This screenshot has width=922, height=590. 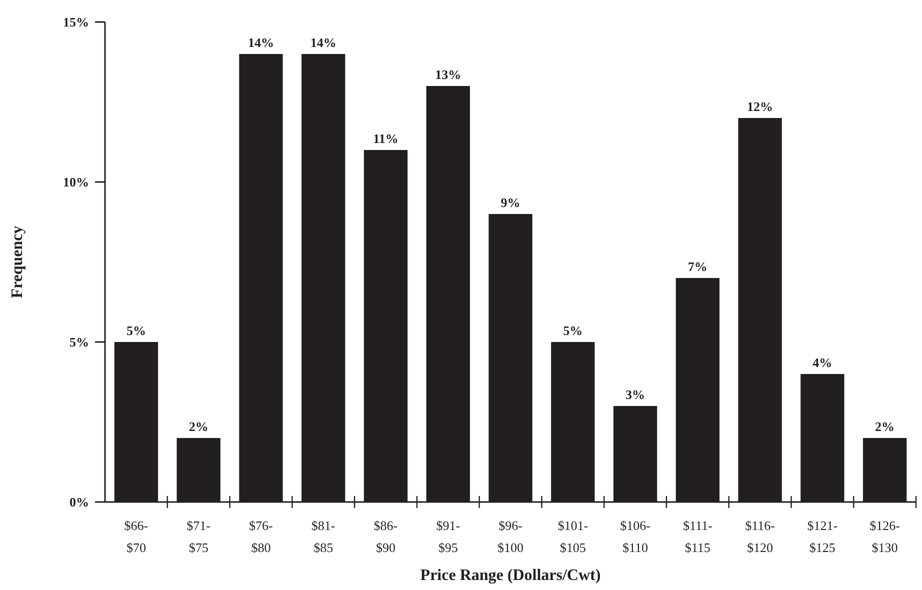 I want to click on x-tick-label: $126-$130, so click(x=885, y=536).